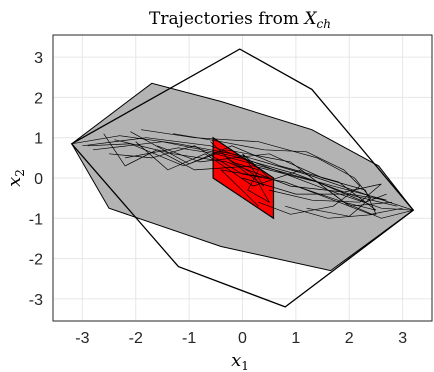 The height and width of the screenshot is (372, 434). What do you see at coordinates (402, 338) in the screenshot?
I see `x-tick-label: 3` at bounding box center [402, 338].